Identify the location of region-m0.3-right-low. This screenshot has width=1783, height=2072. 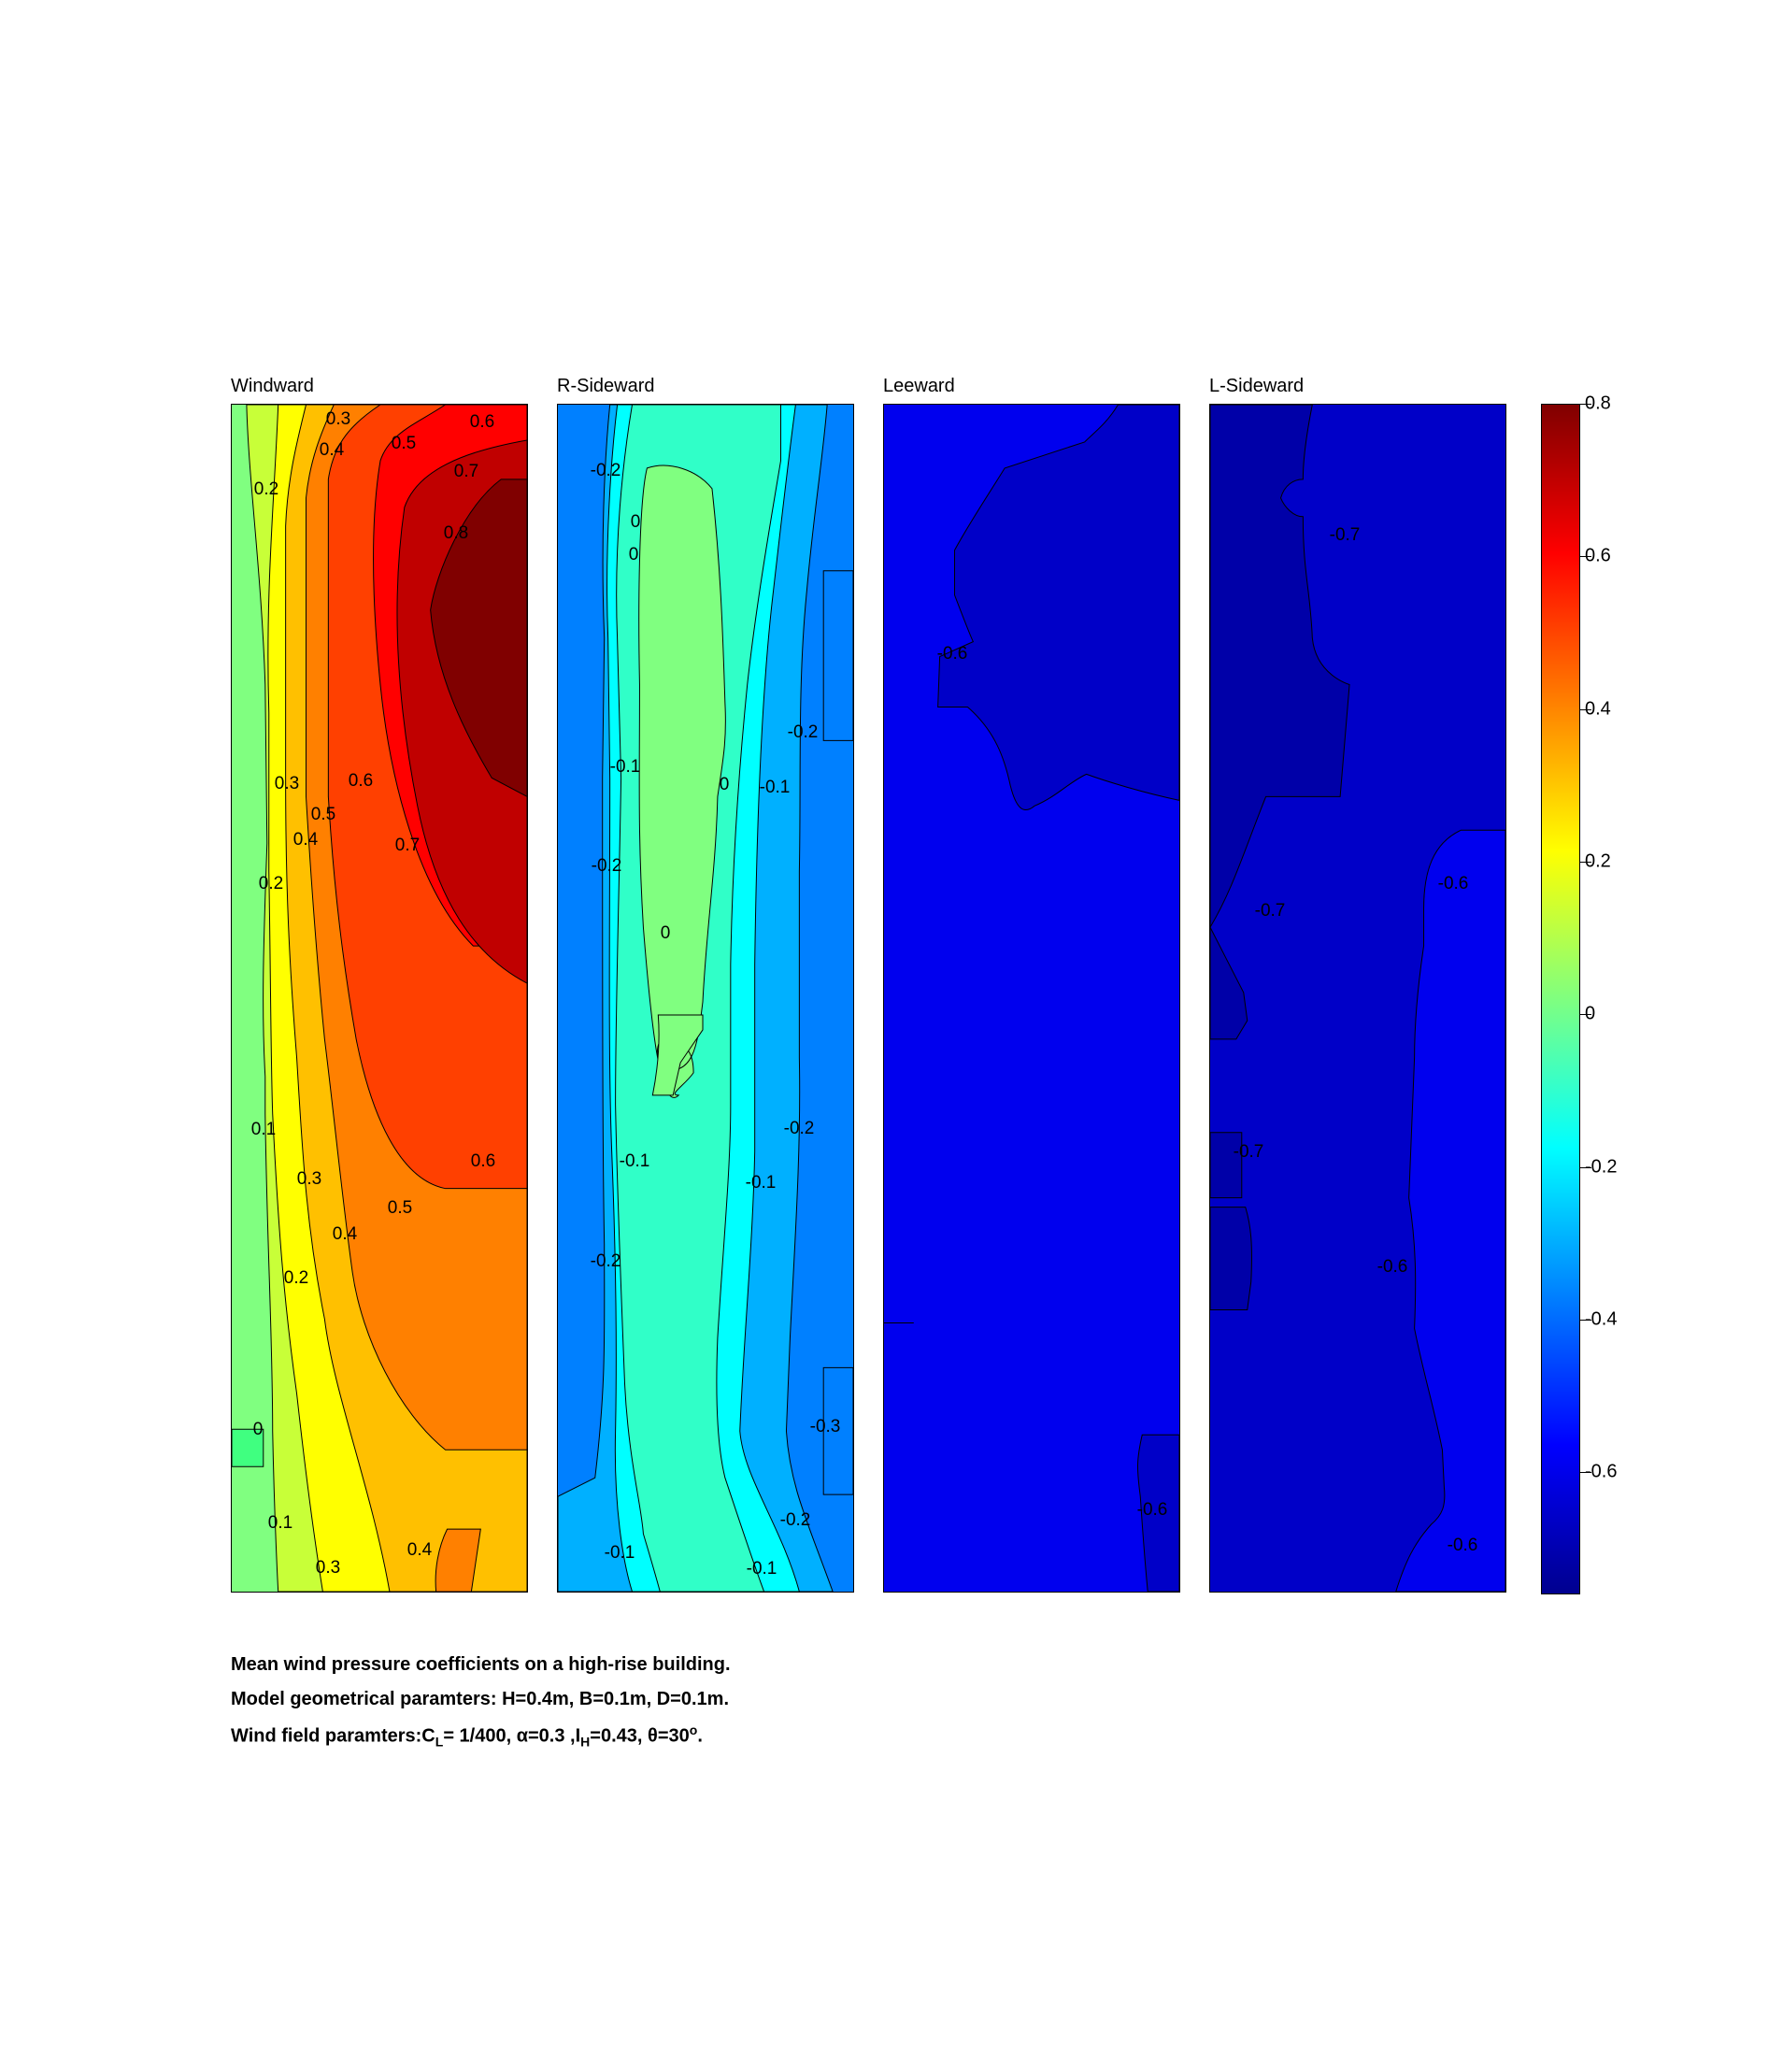
(837, 1430).